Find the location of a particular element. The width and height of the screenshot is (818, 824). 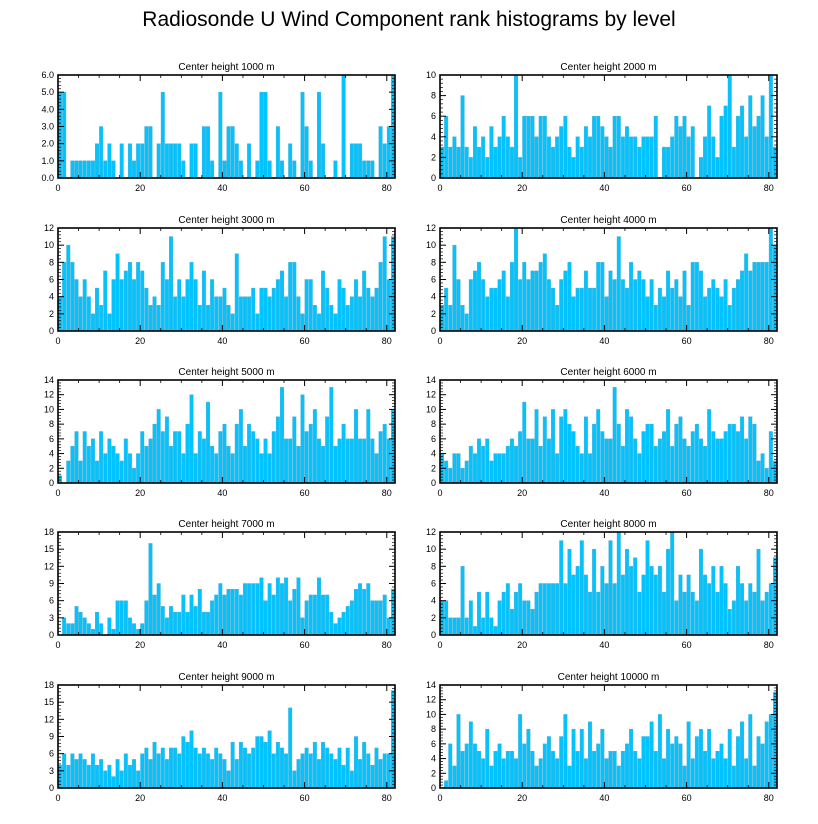

x-tick-label: 40 is located at coordinates (604, 341).